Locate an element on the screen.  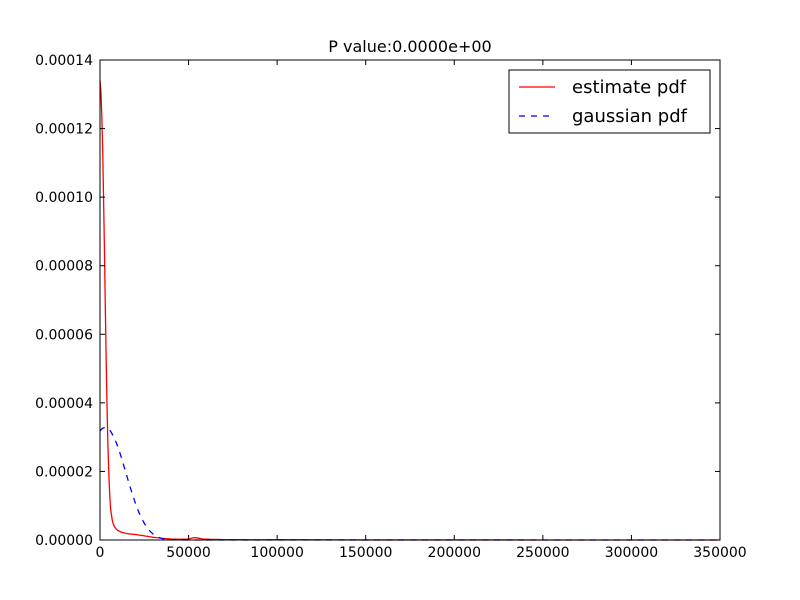
legend: estimate pdf gaussian pdf is located at coordinates (609, 101).